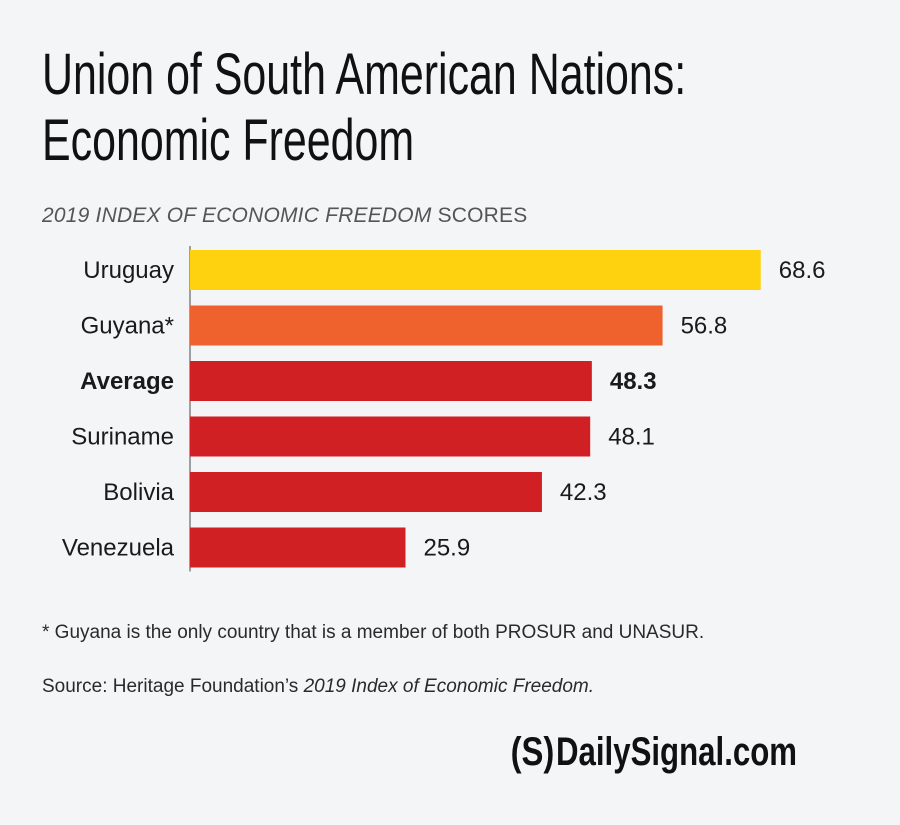 The image size is (900, 825). Describe the element at coordinates (366, 492) in the screenshot. I see `bar-bolivia` at that location.